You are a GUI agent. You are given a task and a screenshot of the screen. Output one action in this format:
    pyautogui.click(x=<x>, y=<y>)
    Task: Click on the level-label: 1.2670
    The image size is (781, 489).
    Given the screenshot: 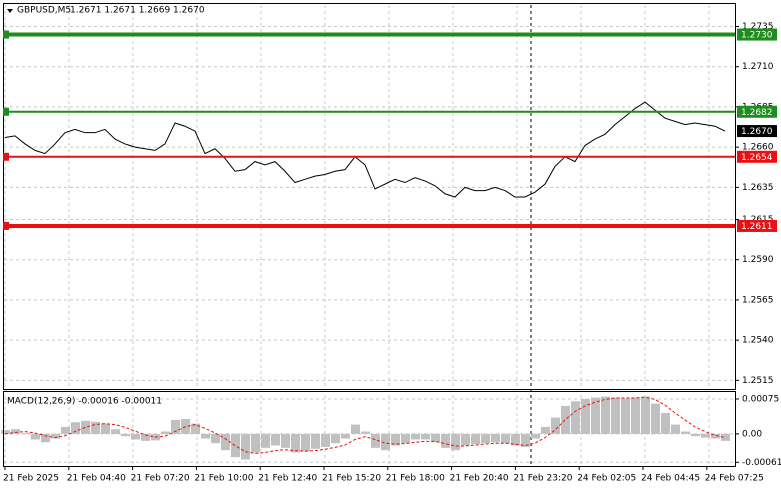 What is the action you would take?
    pyautogui.click(x=757, y=132)
    